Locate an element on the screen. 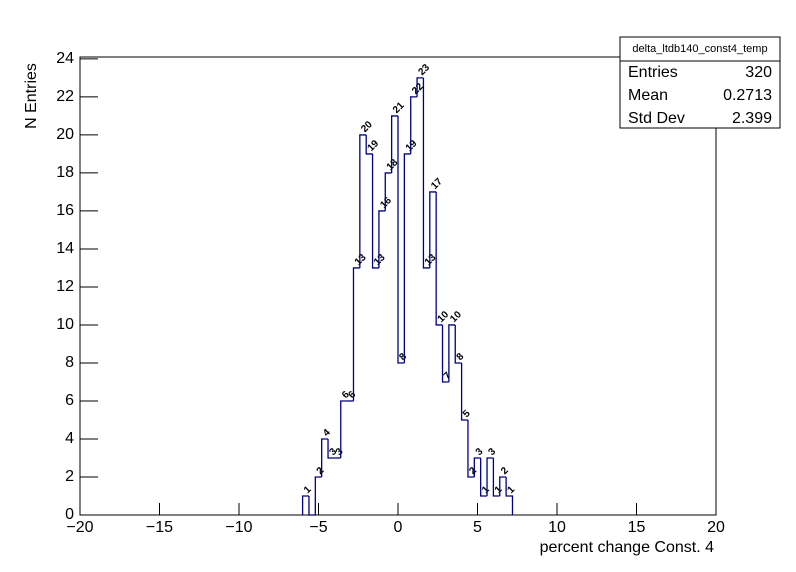 Image resolution: width=796 pixels, height=572 pixels. x-tick-label: −5 is located at coordinates (318, 527).